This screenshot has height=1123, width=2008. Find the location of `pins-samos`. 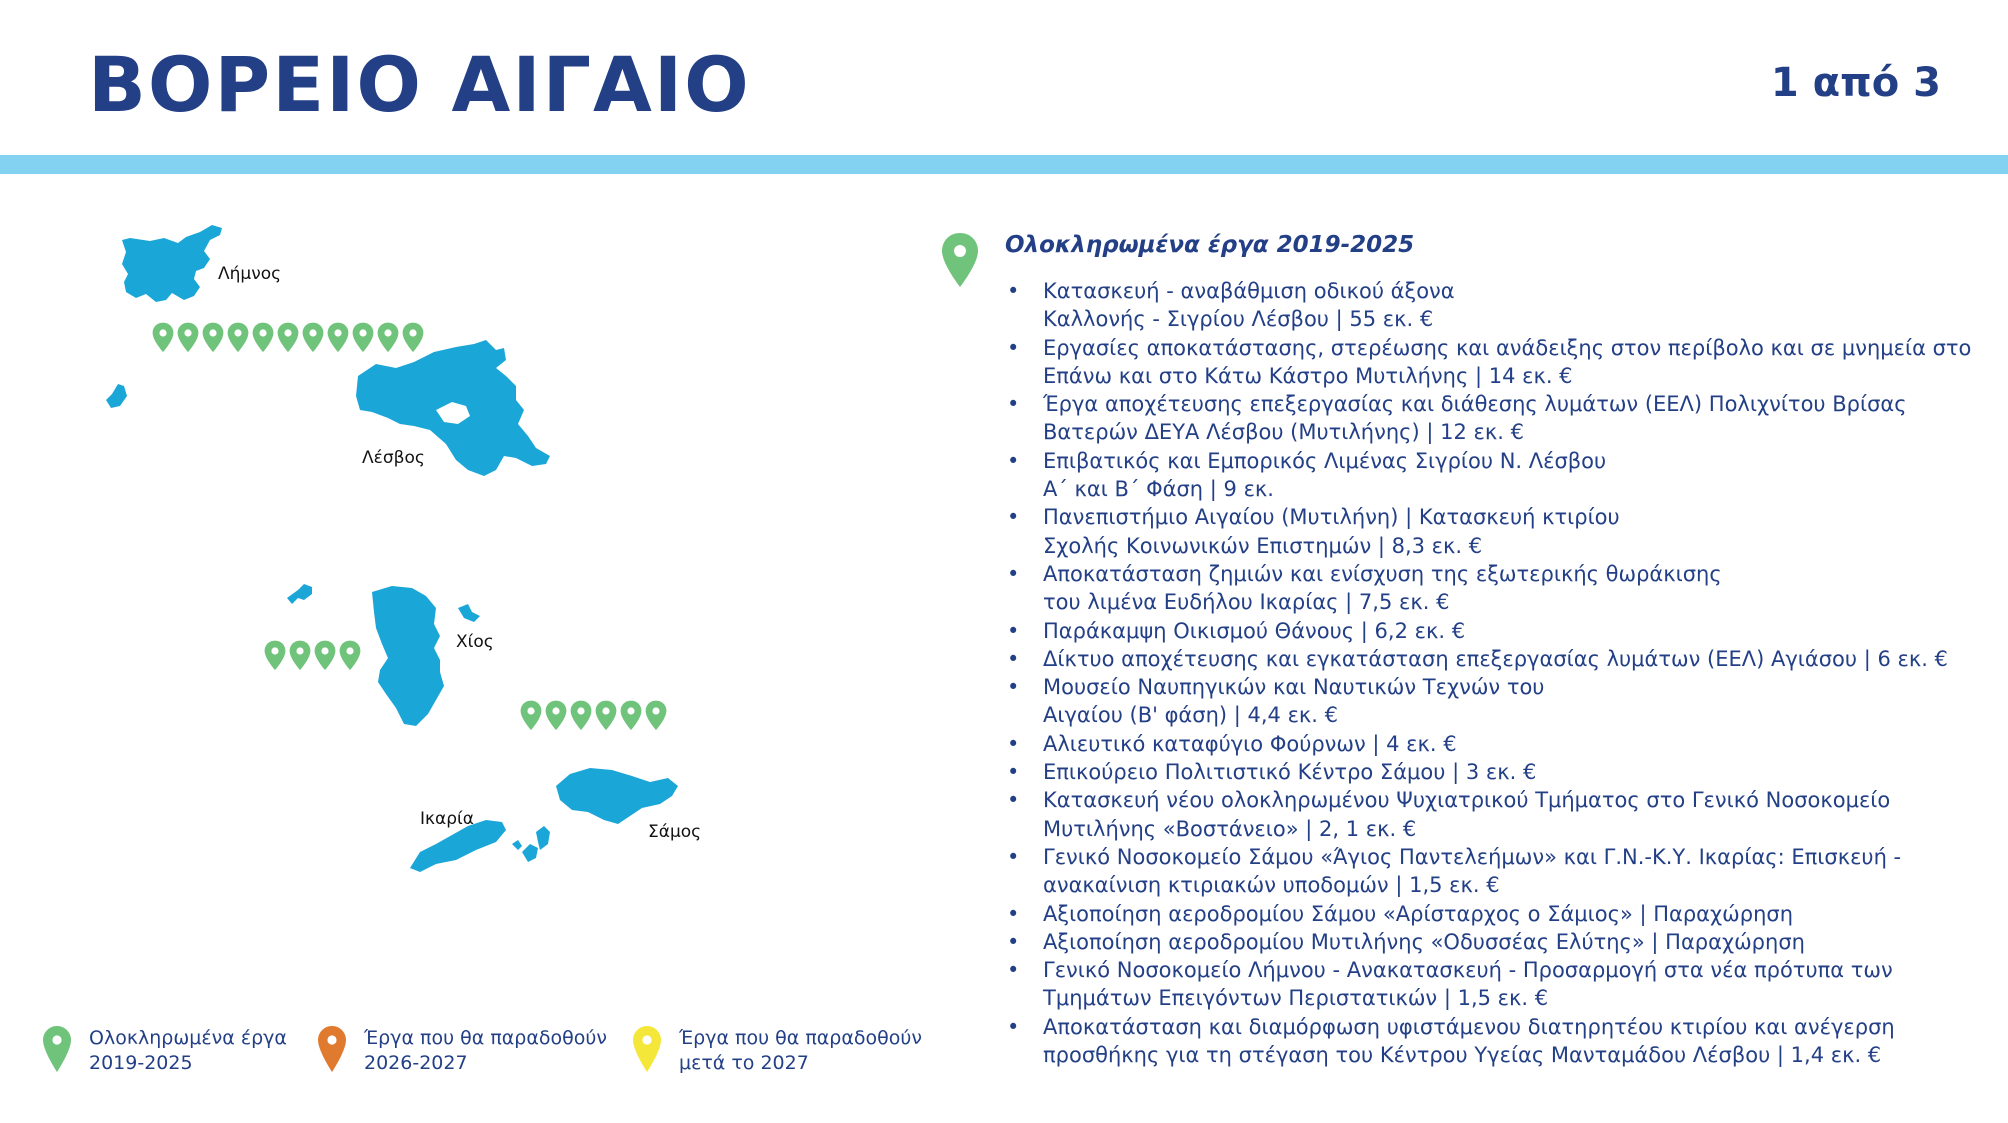

pins-samos is located at coordinates (593, 715).